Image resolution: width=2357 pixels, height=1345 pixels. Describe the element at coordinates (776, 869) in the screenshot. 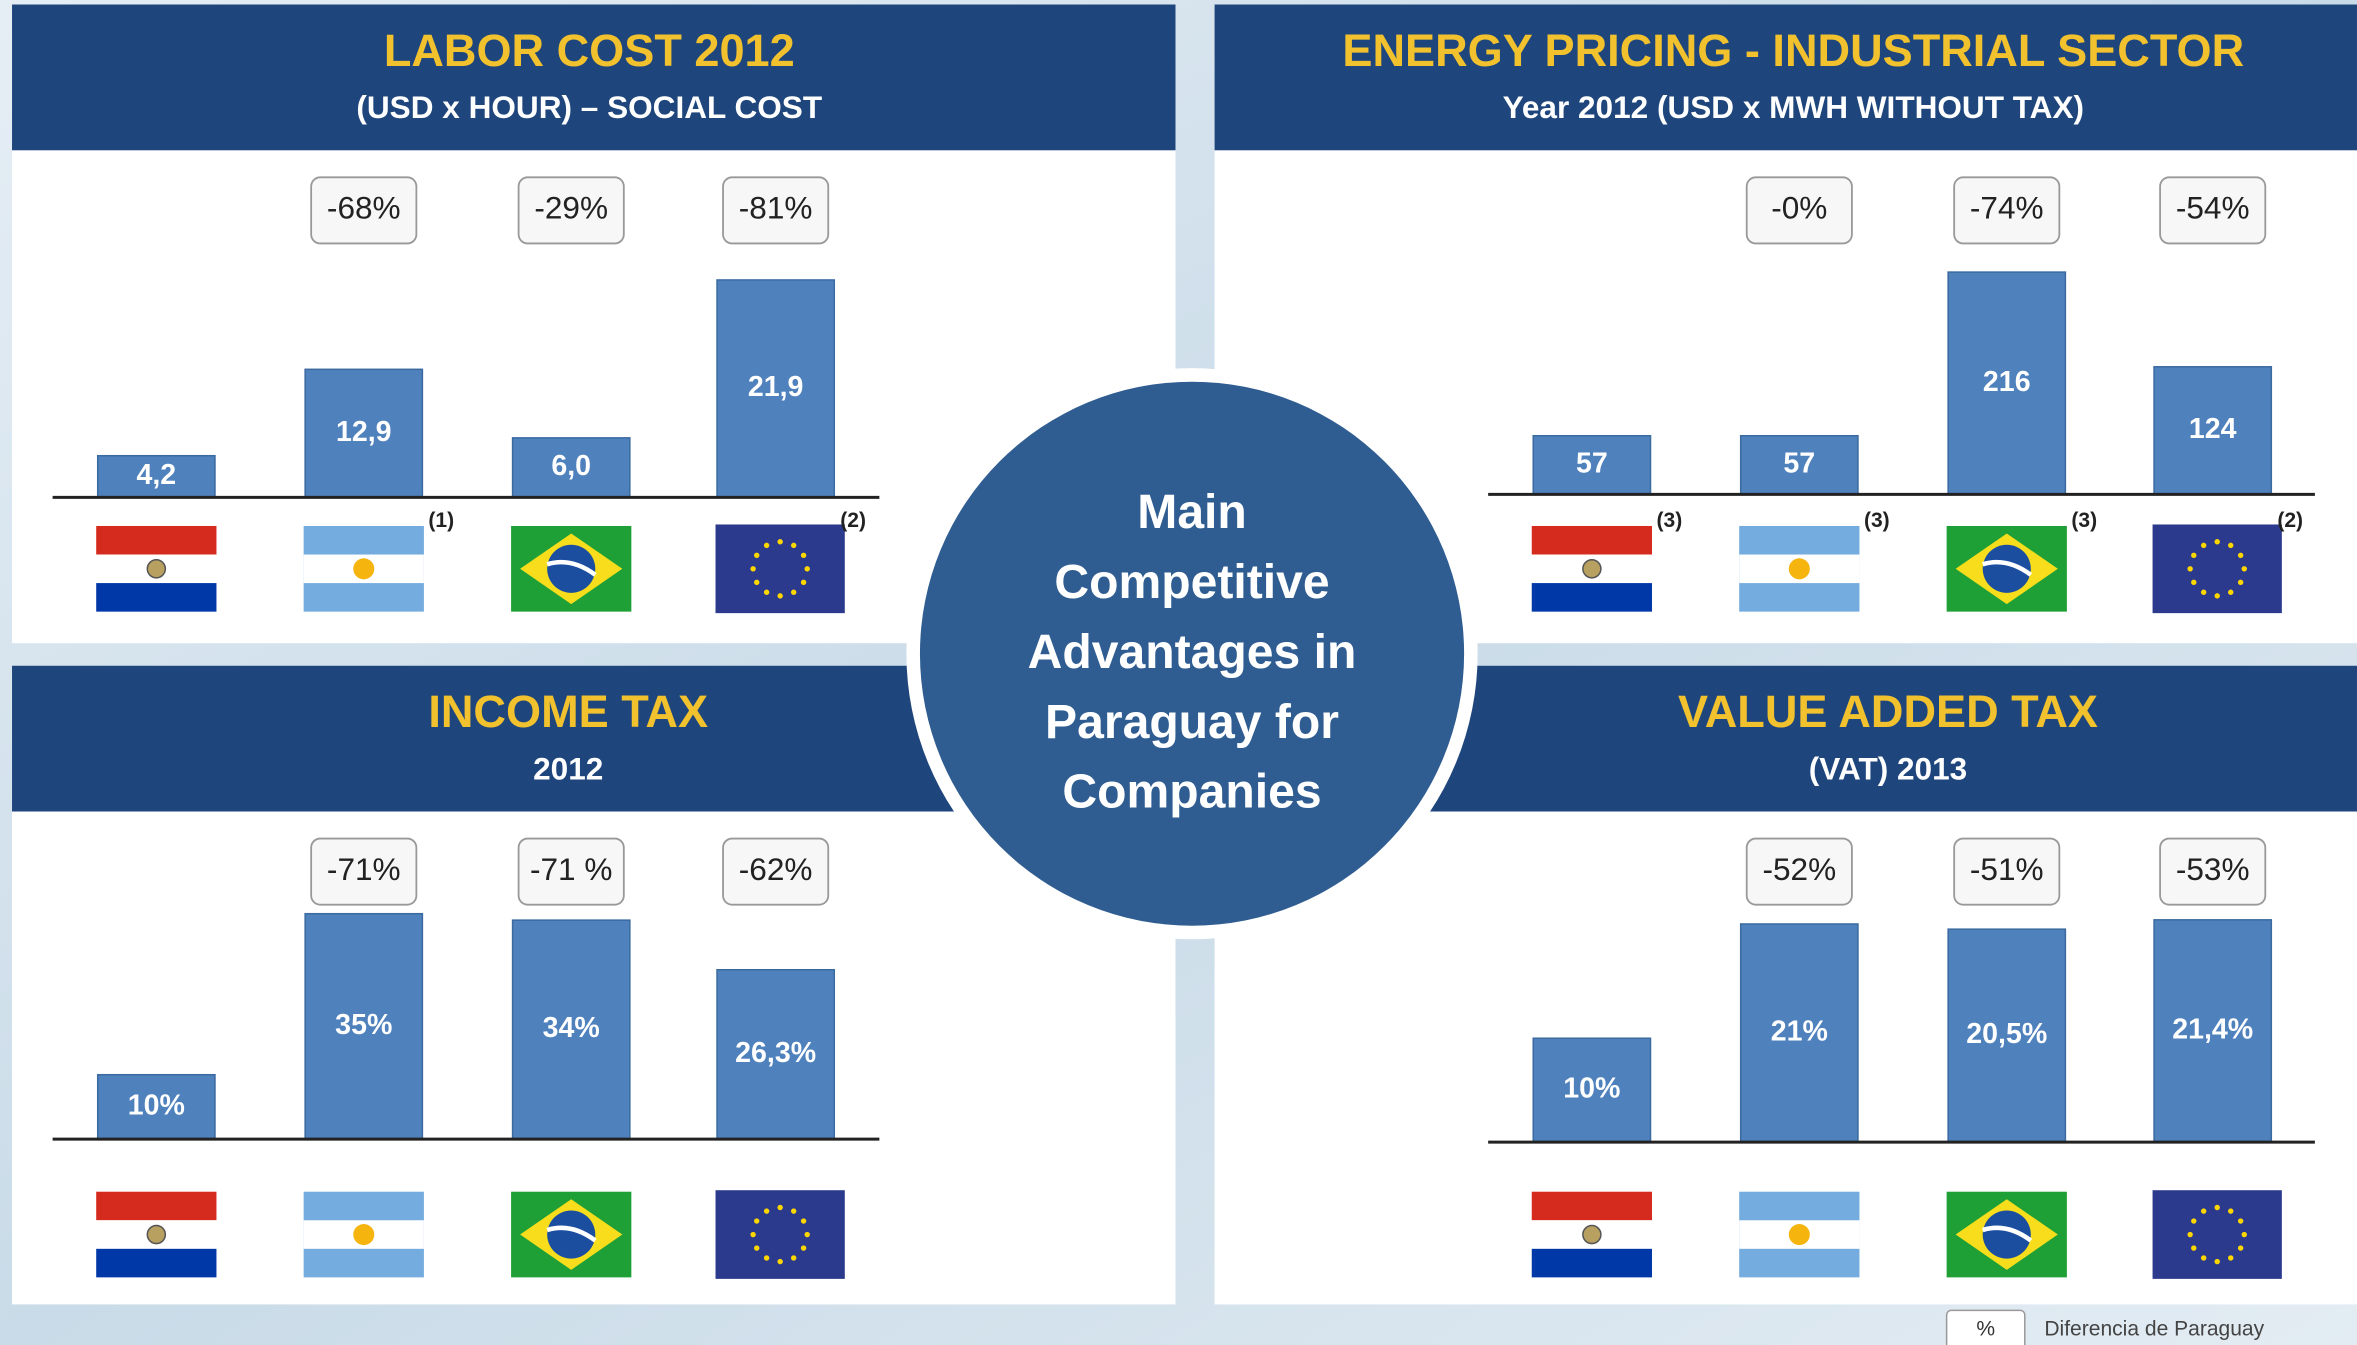

I see `difference-label: -62%` at that location.